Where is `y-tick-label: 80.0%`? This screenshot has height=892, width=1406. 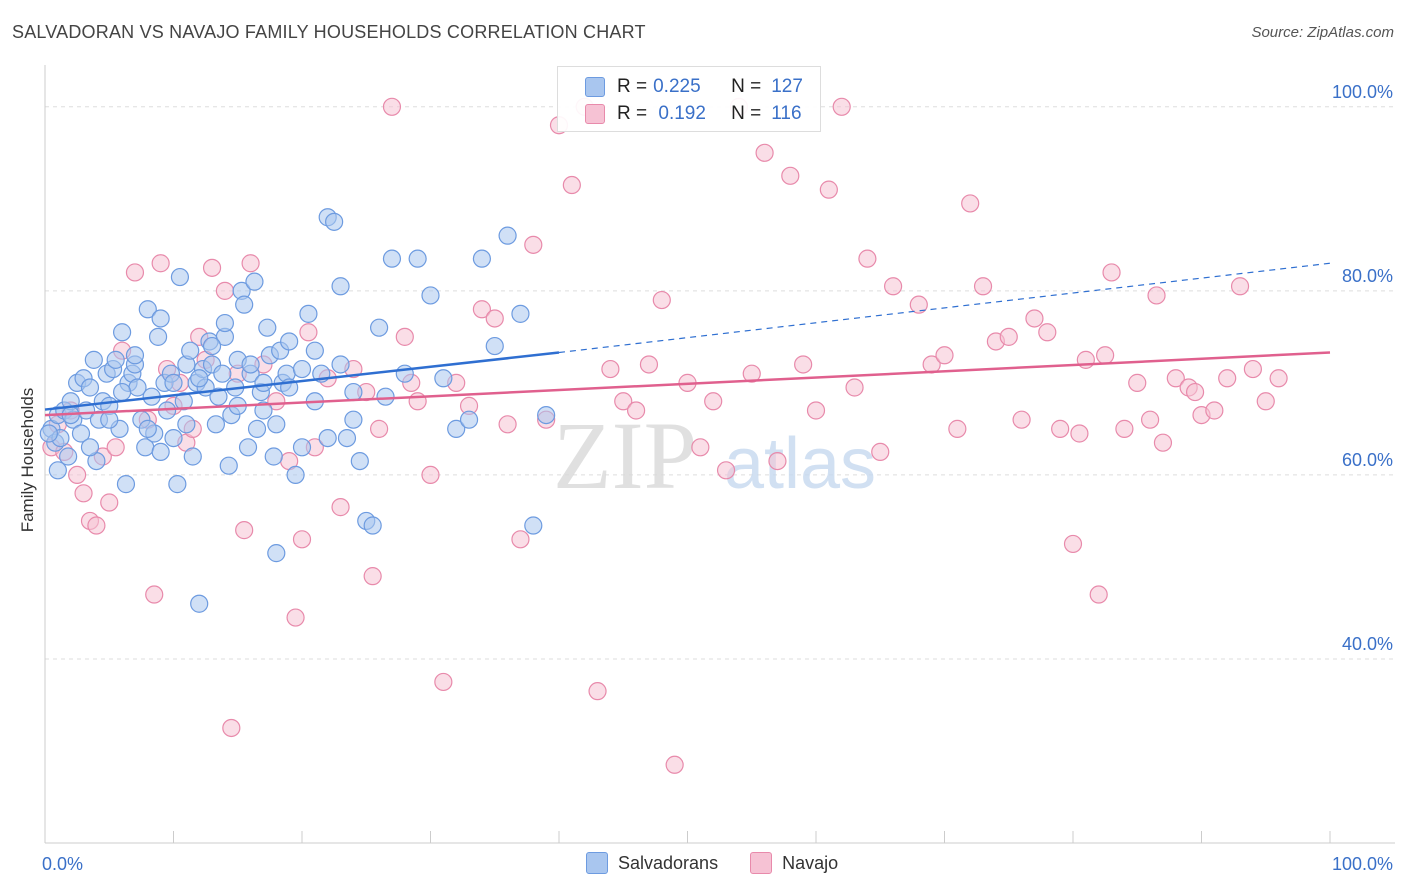
y-tick-label: 80.0% is located at coordinates (1367, 276).